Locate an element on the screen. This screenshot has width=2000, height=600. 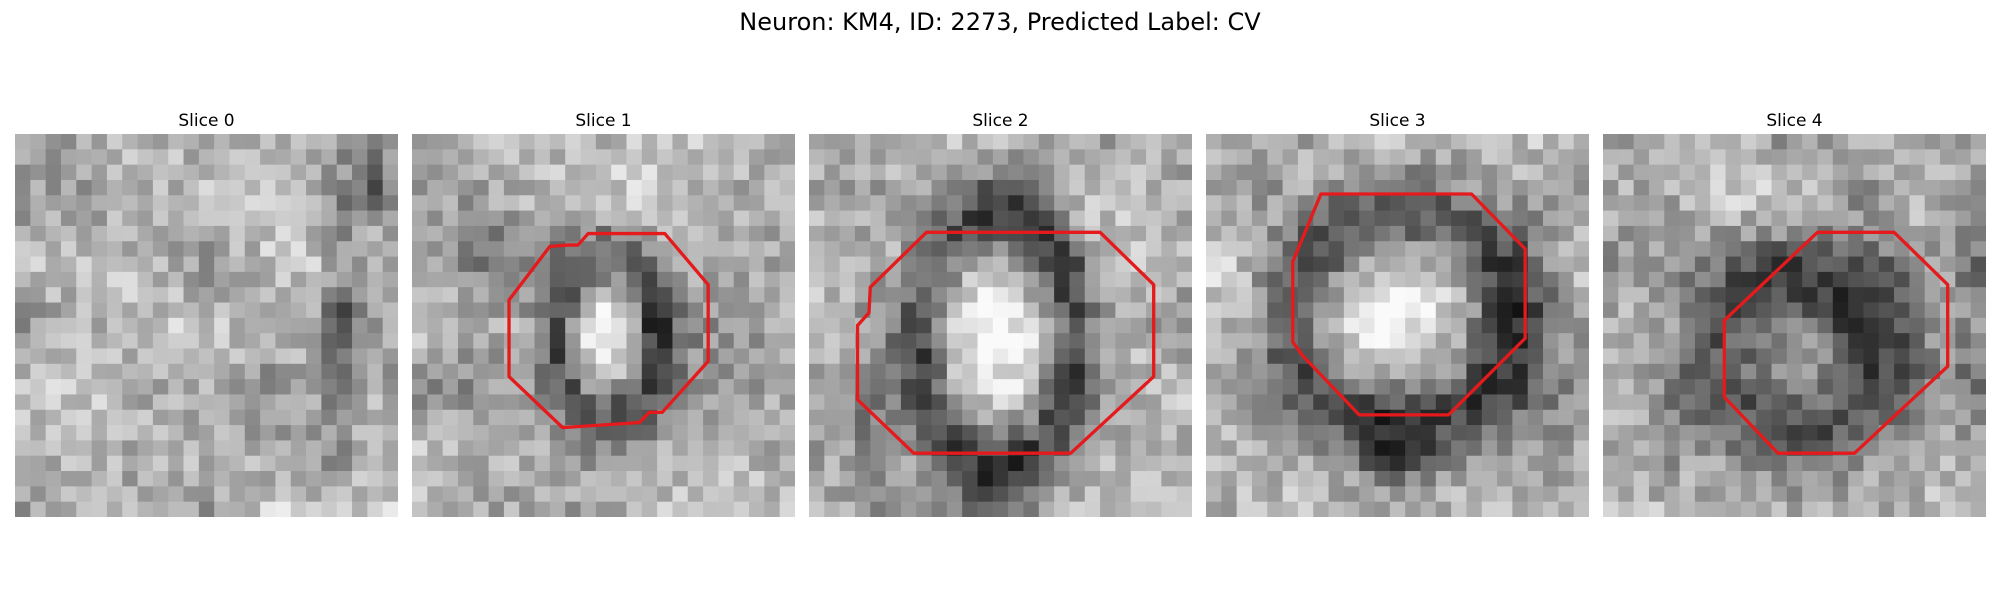
slice-panel-1: Slice 1 is located at coordinates (603, 313).